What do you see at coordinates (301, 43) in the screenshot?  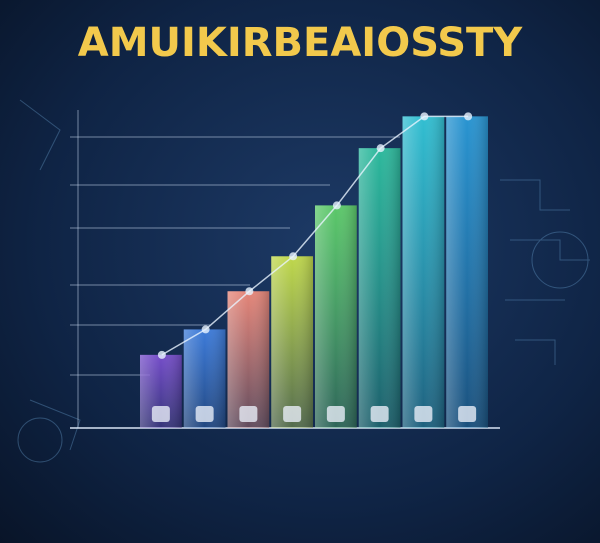 I see `chart-title: AMUIKIRBEAIOSSTY` at bounding box center [301, 43].